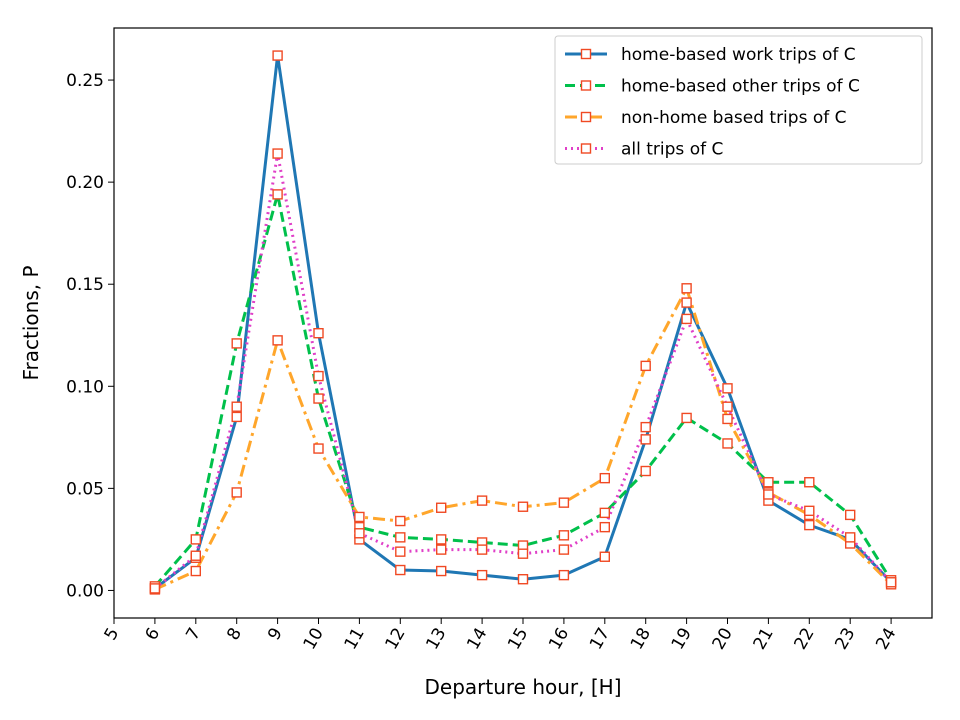  I want to click on x-tick-label: 10, so click(314, 639).